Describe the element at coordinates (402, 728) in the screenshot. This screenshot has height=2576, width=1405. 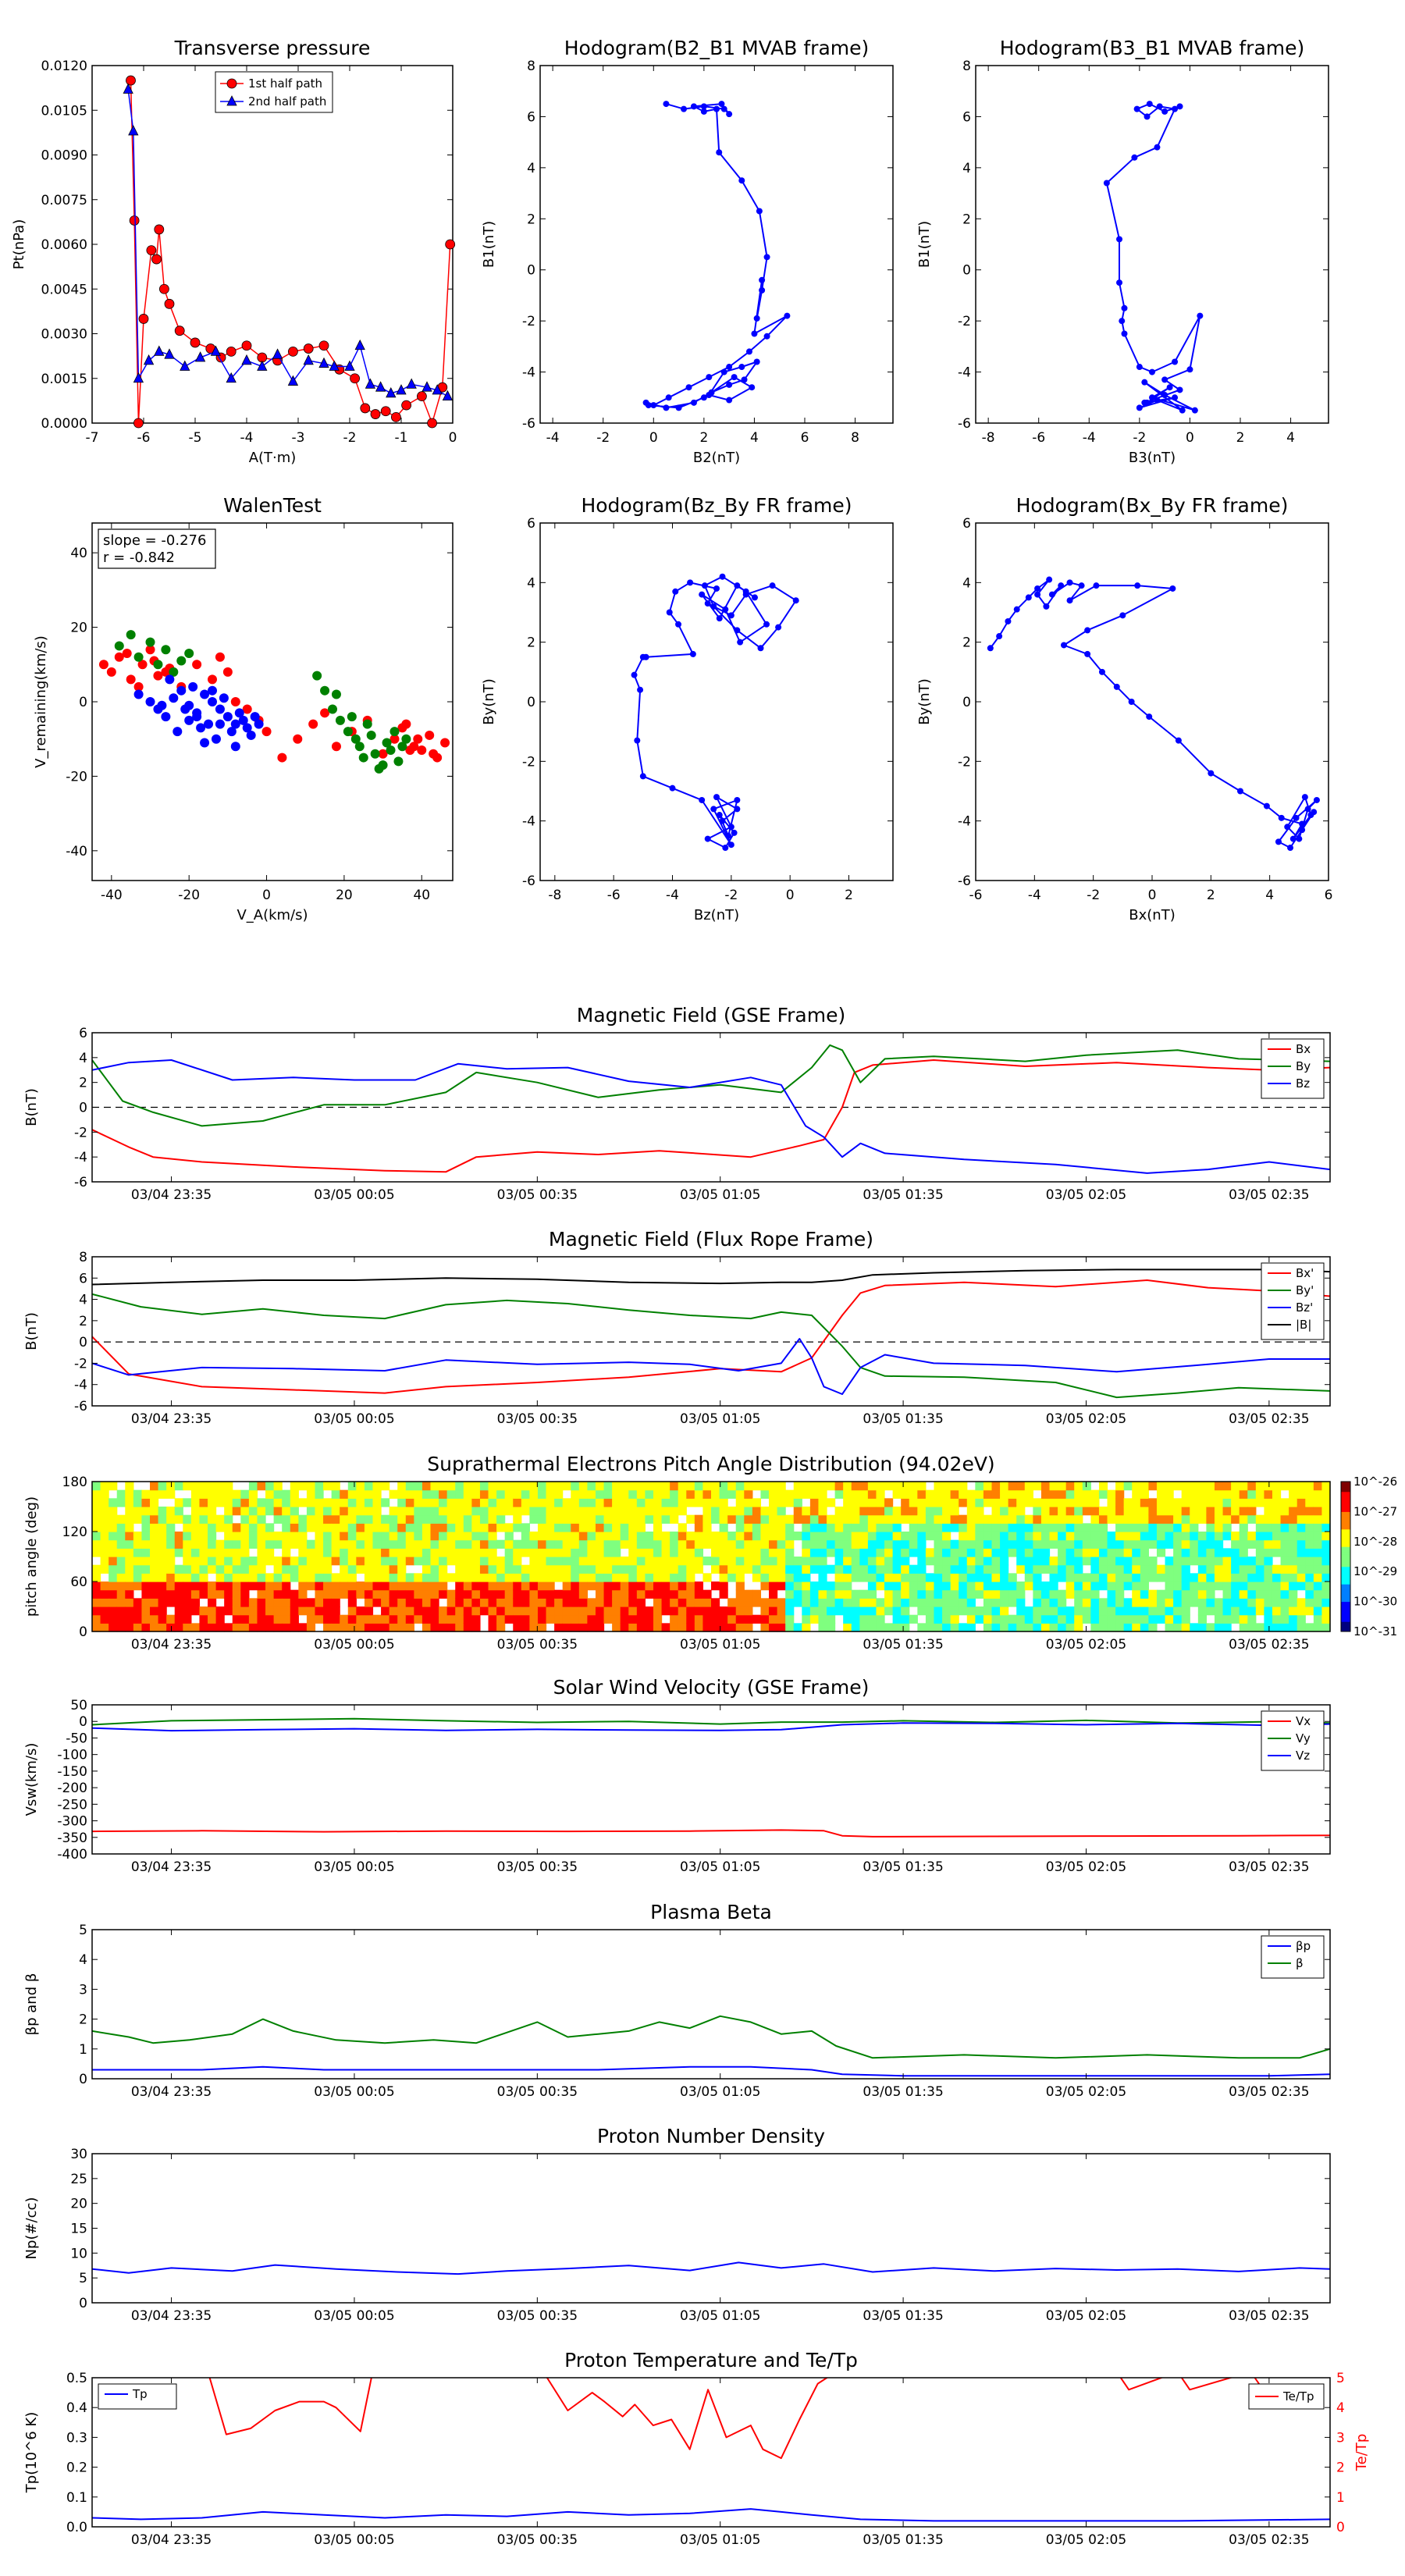
I see `walen-point-red` at that location.